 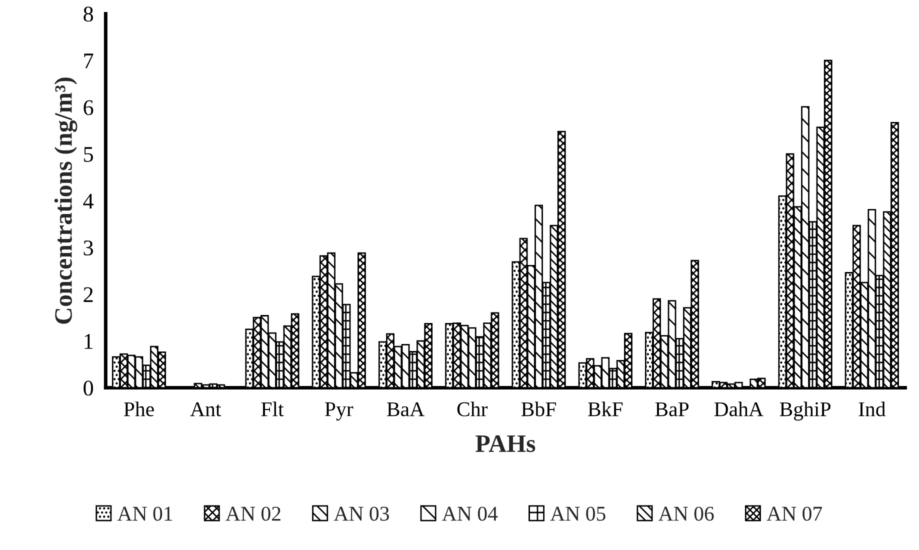 I want to click on legend-label: AN 02, so click(x=253, y=513).